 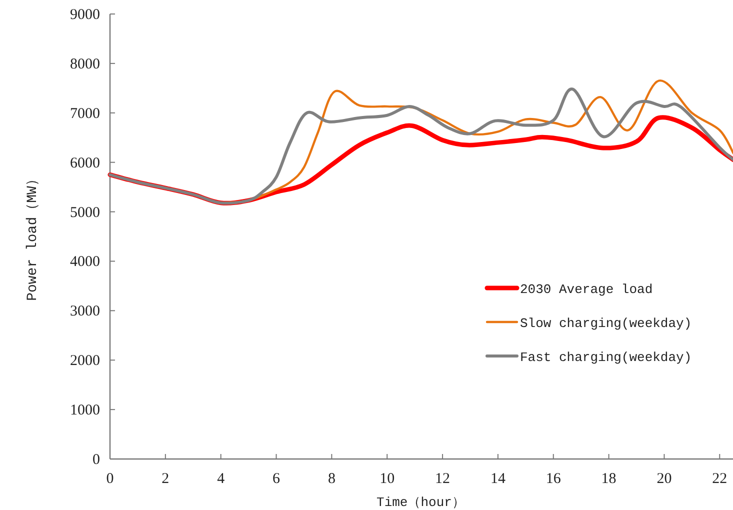 I want to click on x-tick-label: 10, so click(x=387, y=479).